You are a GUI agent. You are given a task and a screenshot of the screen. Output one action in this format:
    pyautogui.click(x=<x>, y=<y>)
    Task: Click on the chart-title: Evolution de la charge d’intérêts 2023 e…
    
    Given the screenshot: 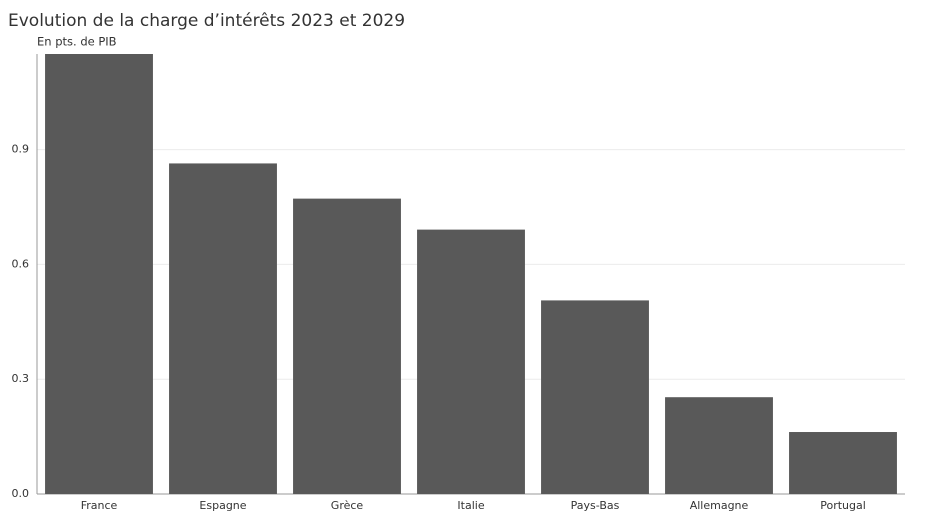 What is the action you would take?
    pyautogui.click(x=206, y=21)
    